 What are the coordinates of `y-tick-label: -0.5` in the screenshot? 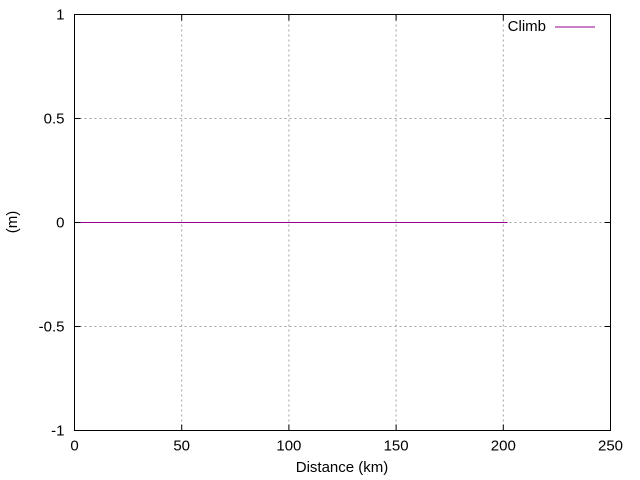 It's located at (52, 327).